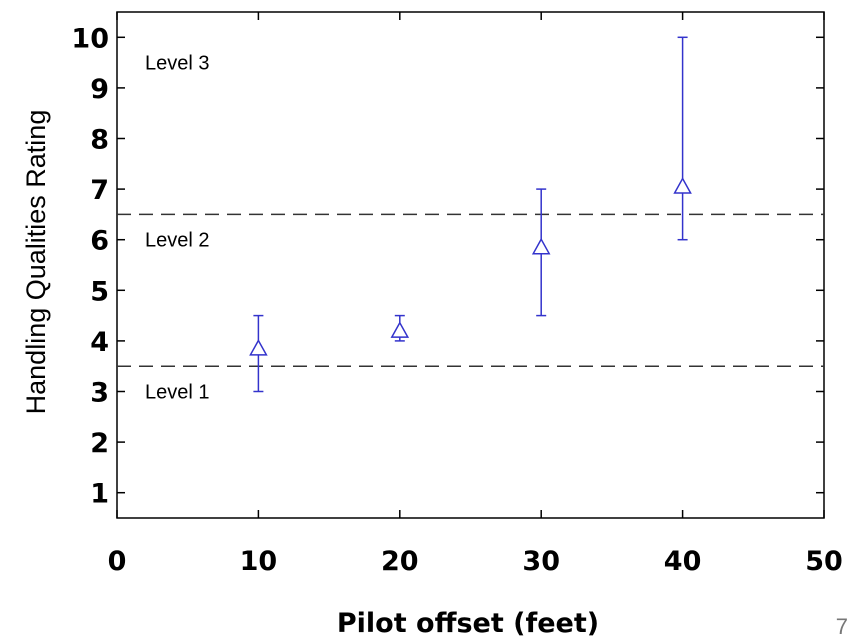 This screenshot has width=858, height=639. Describe the element at coordinates (90, 38) in the screenshot. I see `y-tick-label: 10` at that location.